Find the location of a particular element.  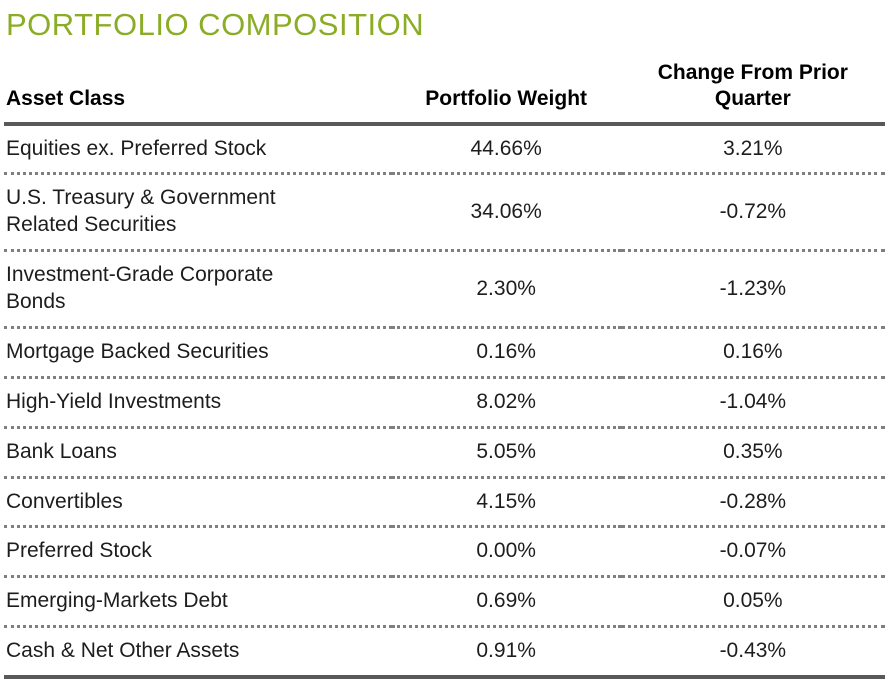

asset-class-cell: Mortgage Backed Securities is located at coordinates (198, 351).